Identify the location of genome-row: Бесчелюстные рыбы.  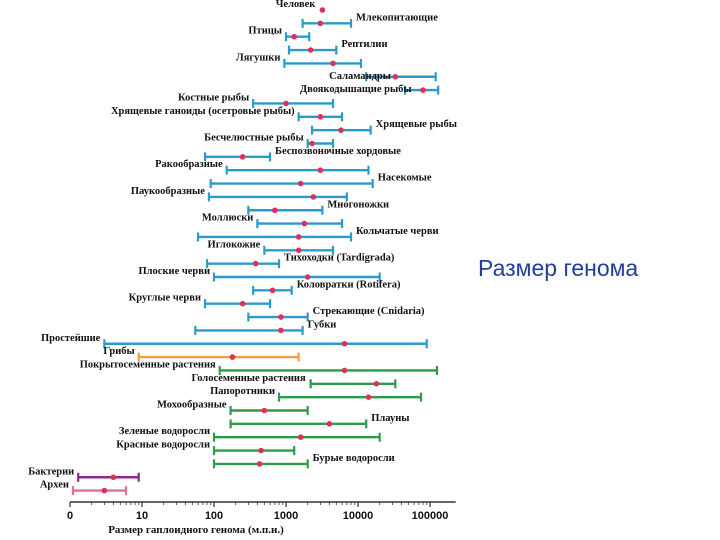
(269, 140).